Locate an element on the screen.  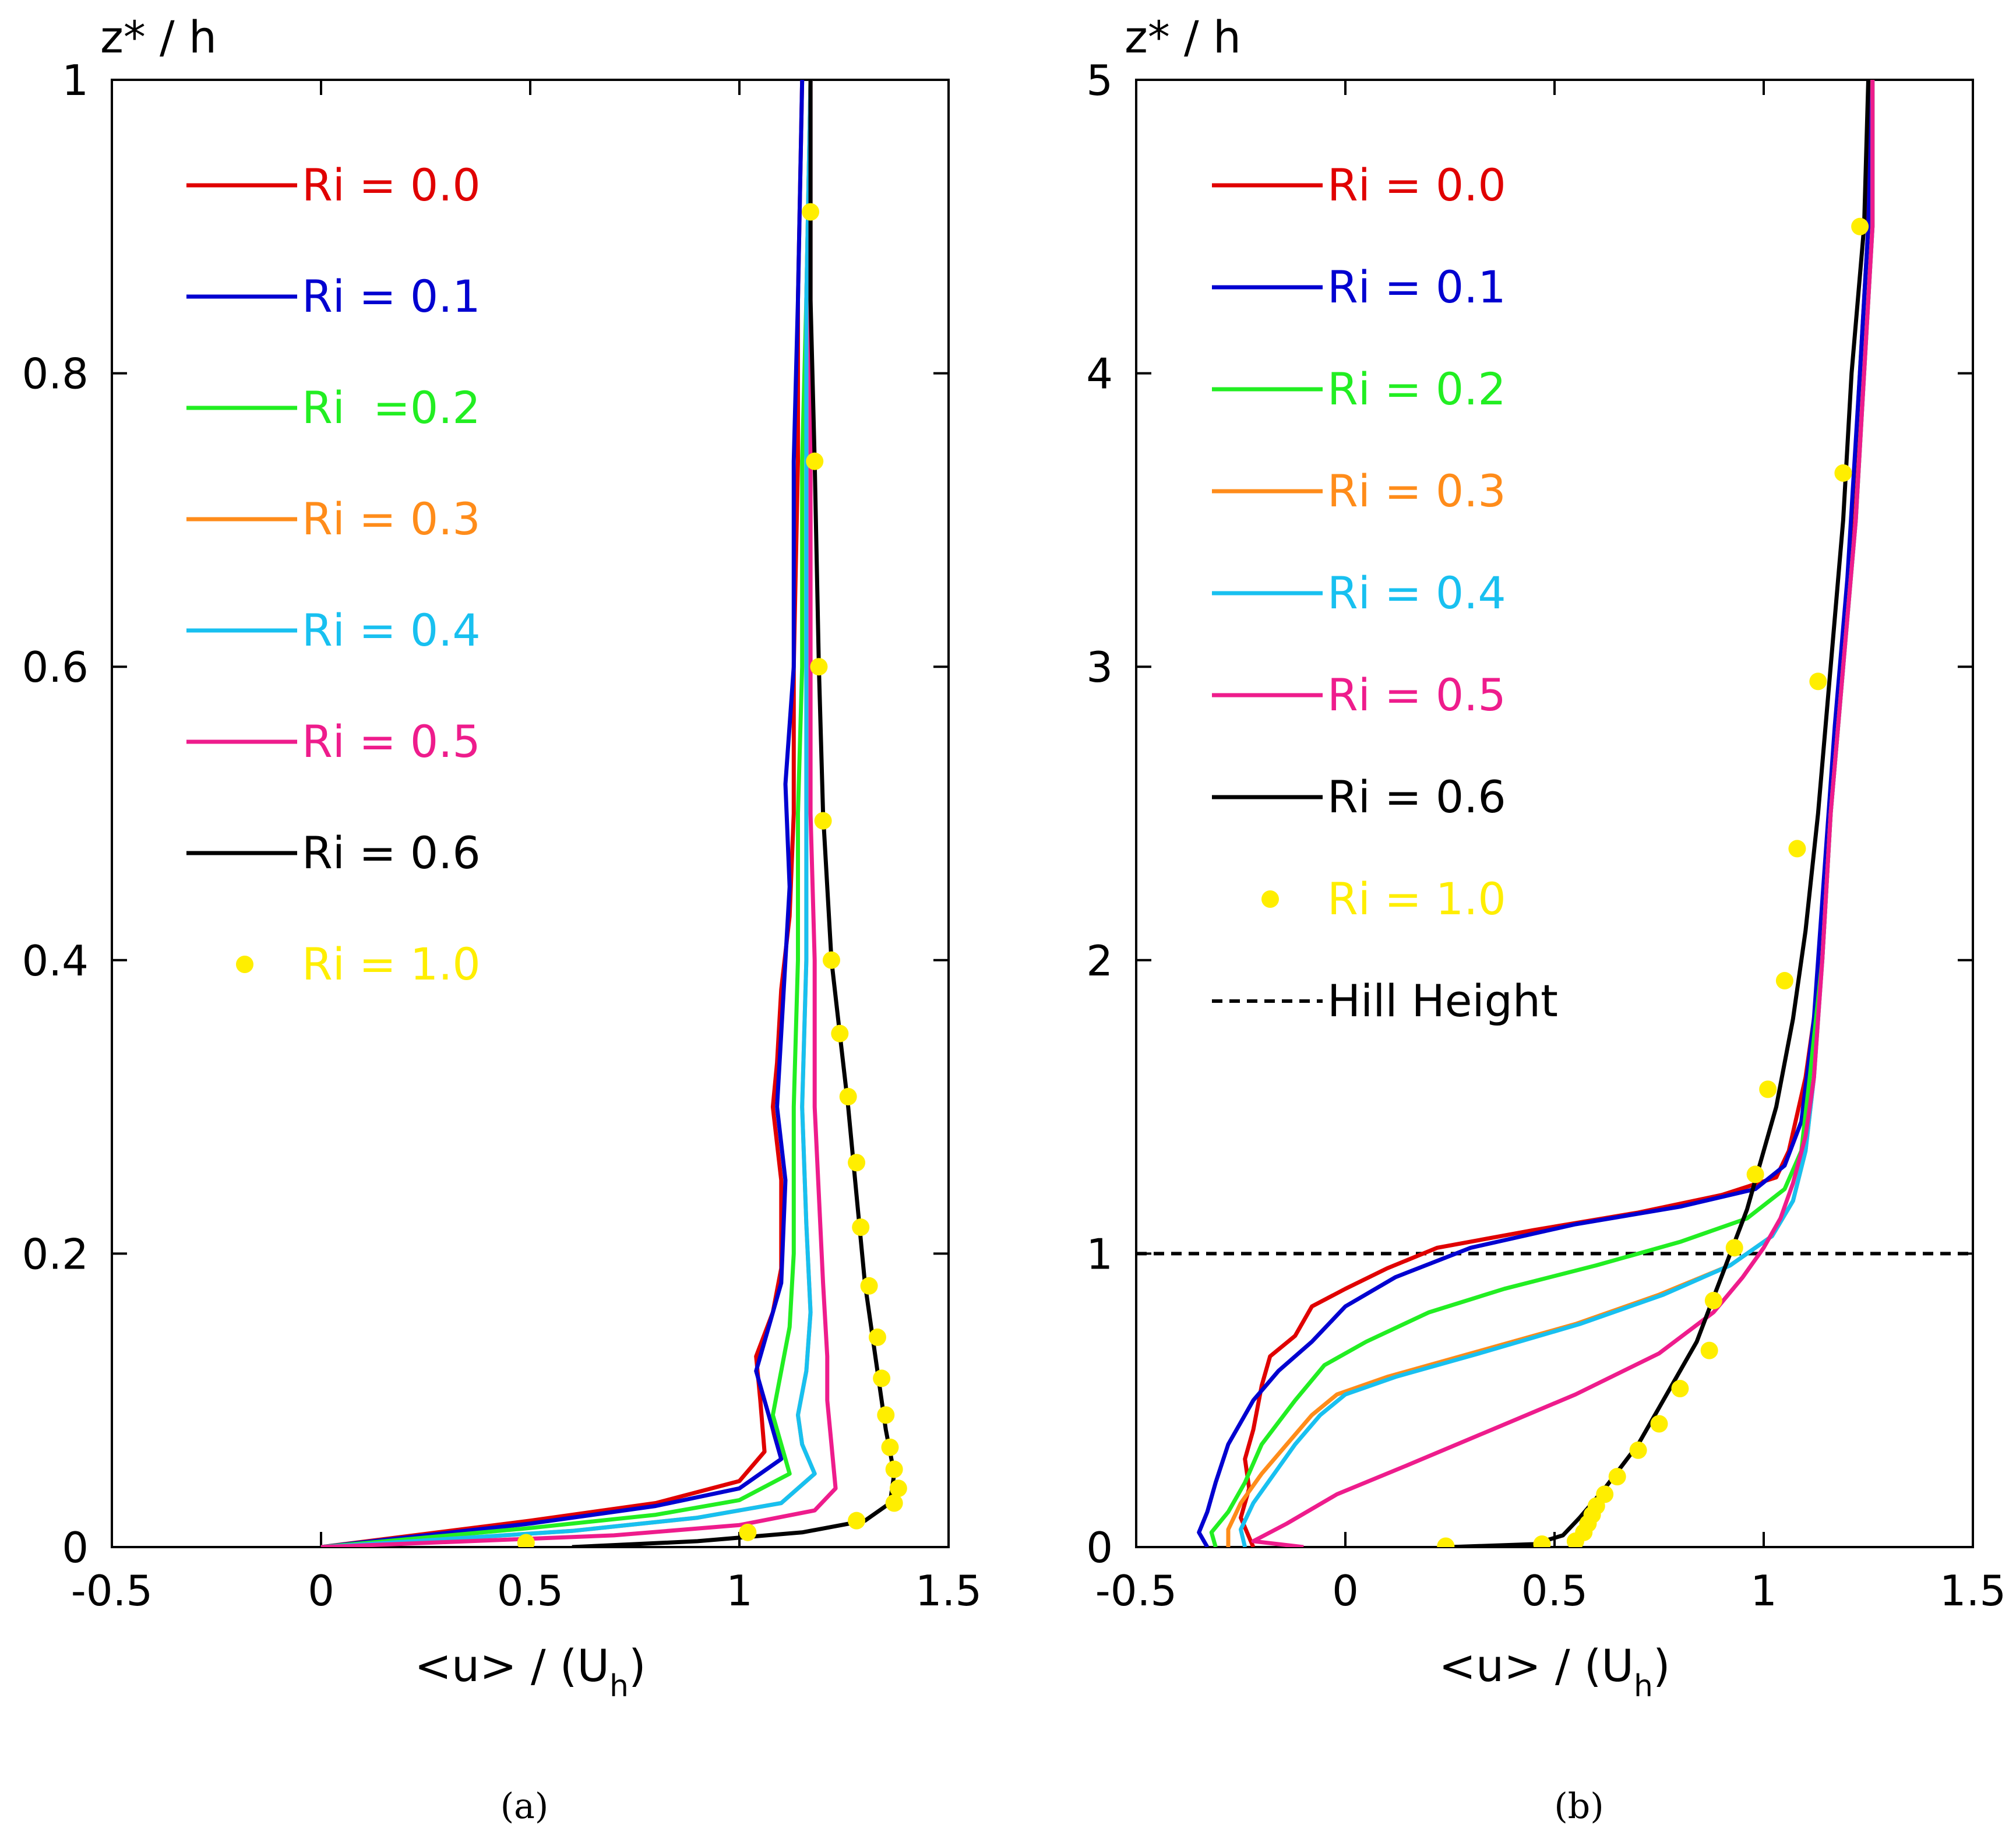
y-tick-label: 0.8 is located at coordinates (56, 374).